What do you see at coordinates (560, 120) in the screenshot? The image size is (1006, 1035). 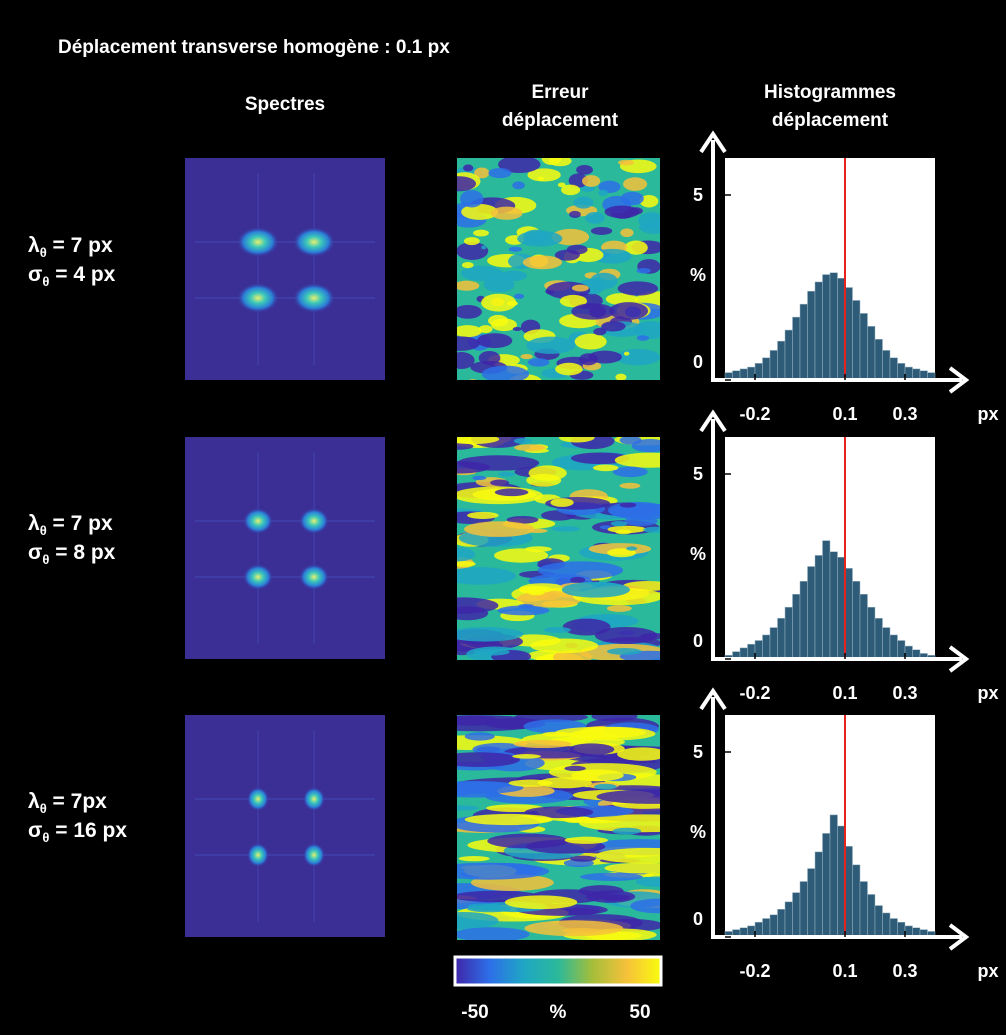 I see `column-header: déplacement` at bounding box center [560, 120].